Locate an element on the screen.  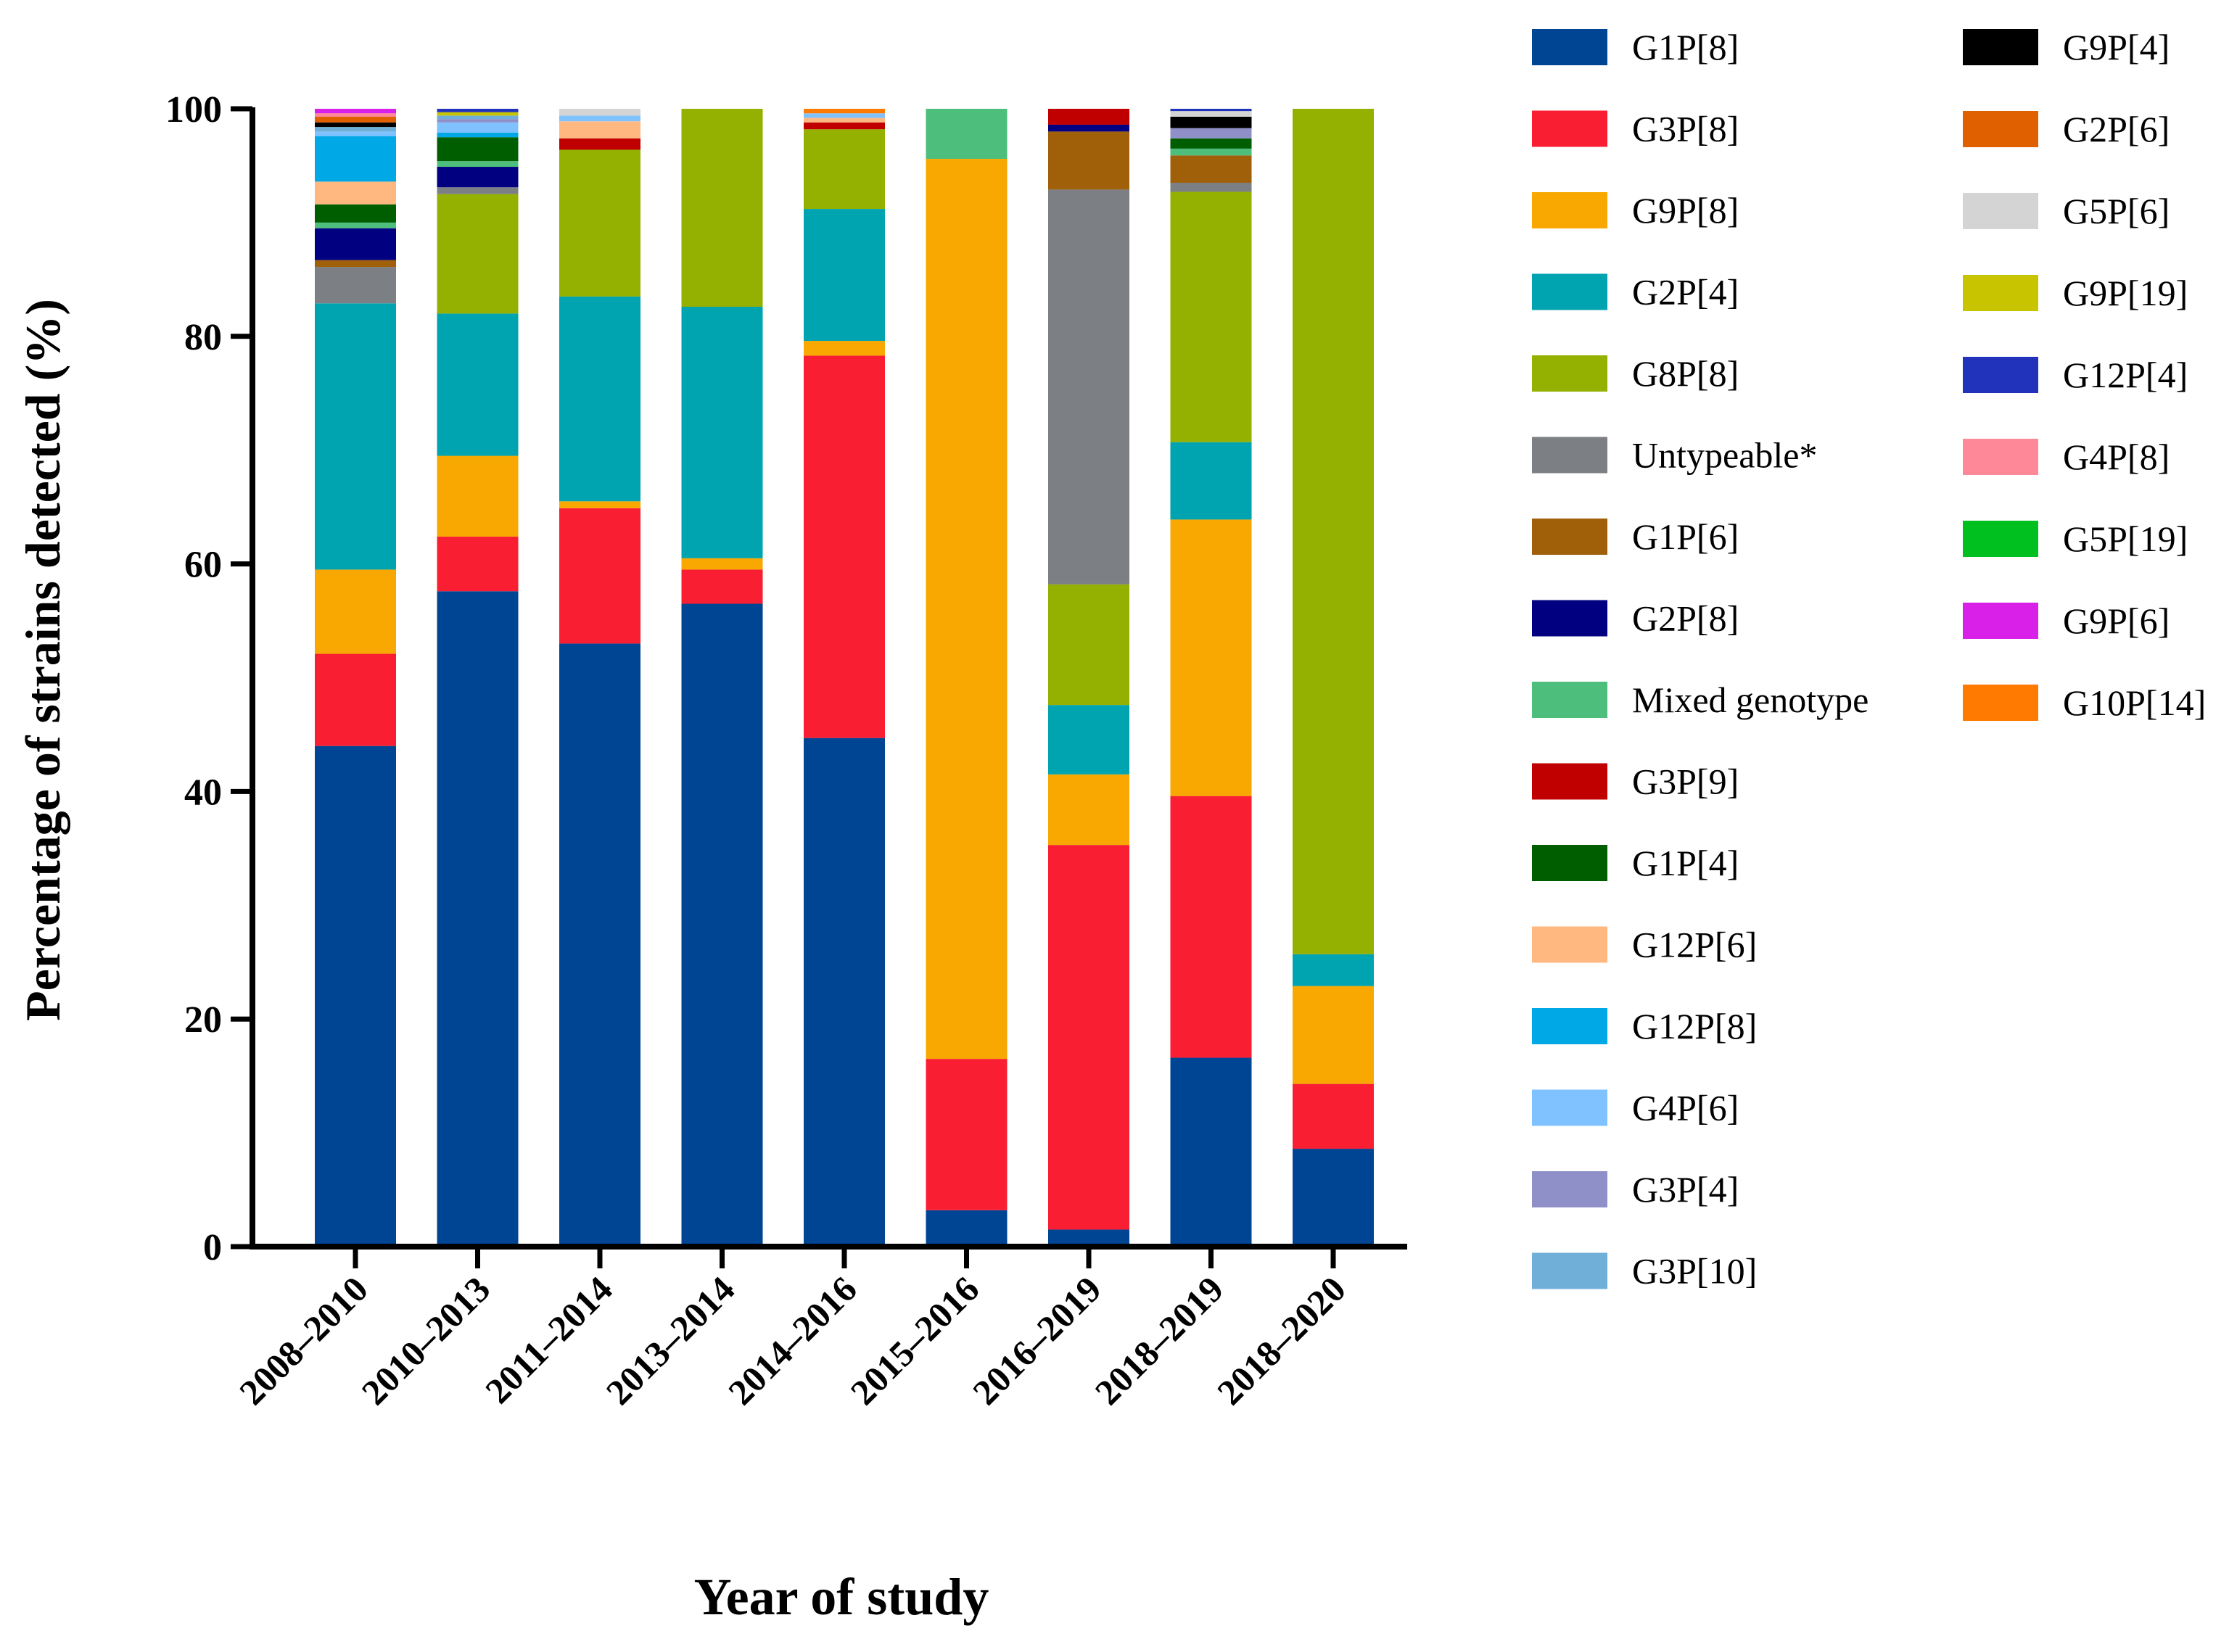
legend-item-Mixed genotype: Mixed genotype is located at coordinates (1700, 700).